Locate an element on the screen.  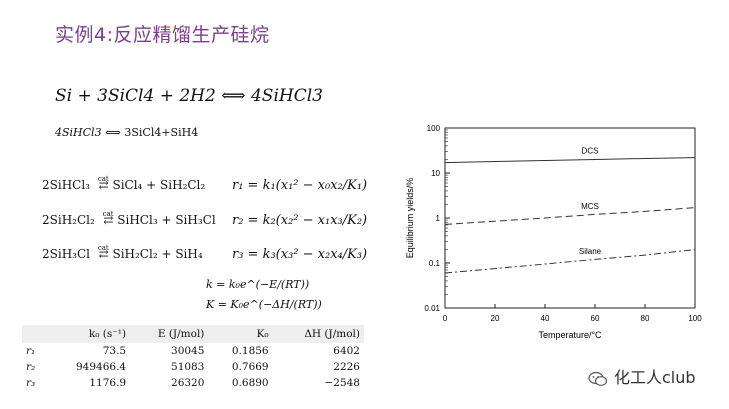
table-cell: r₃ is located at coordinates (31, 383).